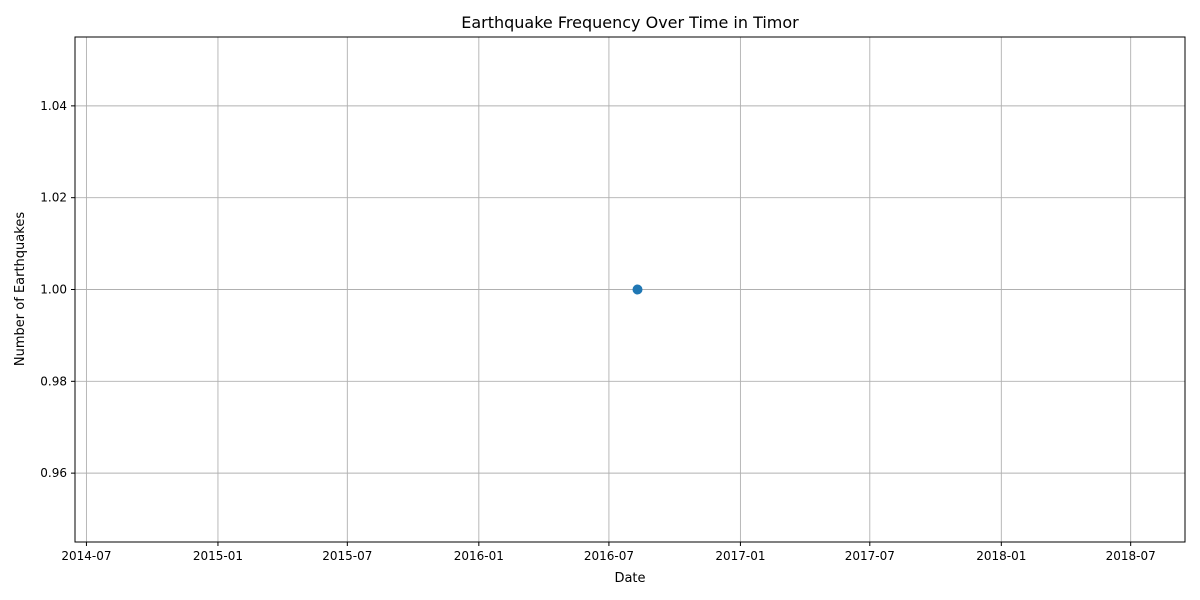  I want to click on x-tick-label: 2014-07, so click(86, 556).